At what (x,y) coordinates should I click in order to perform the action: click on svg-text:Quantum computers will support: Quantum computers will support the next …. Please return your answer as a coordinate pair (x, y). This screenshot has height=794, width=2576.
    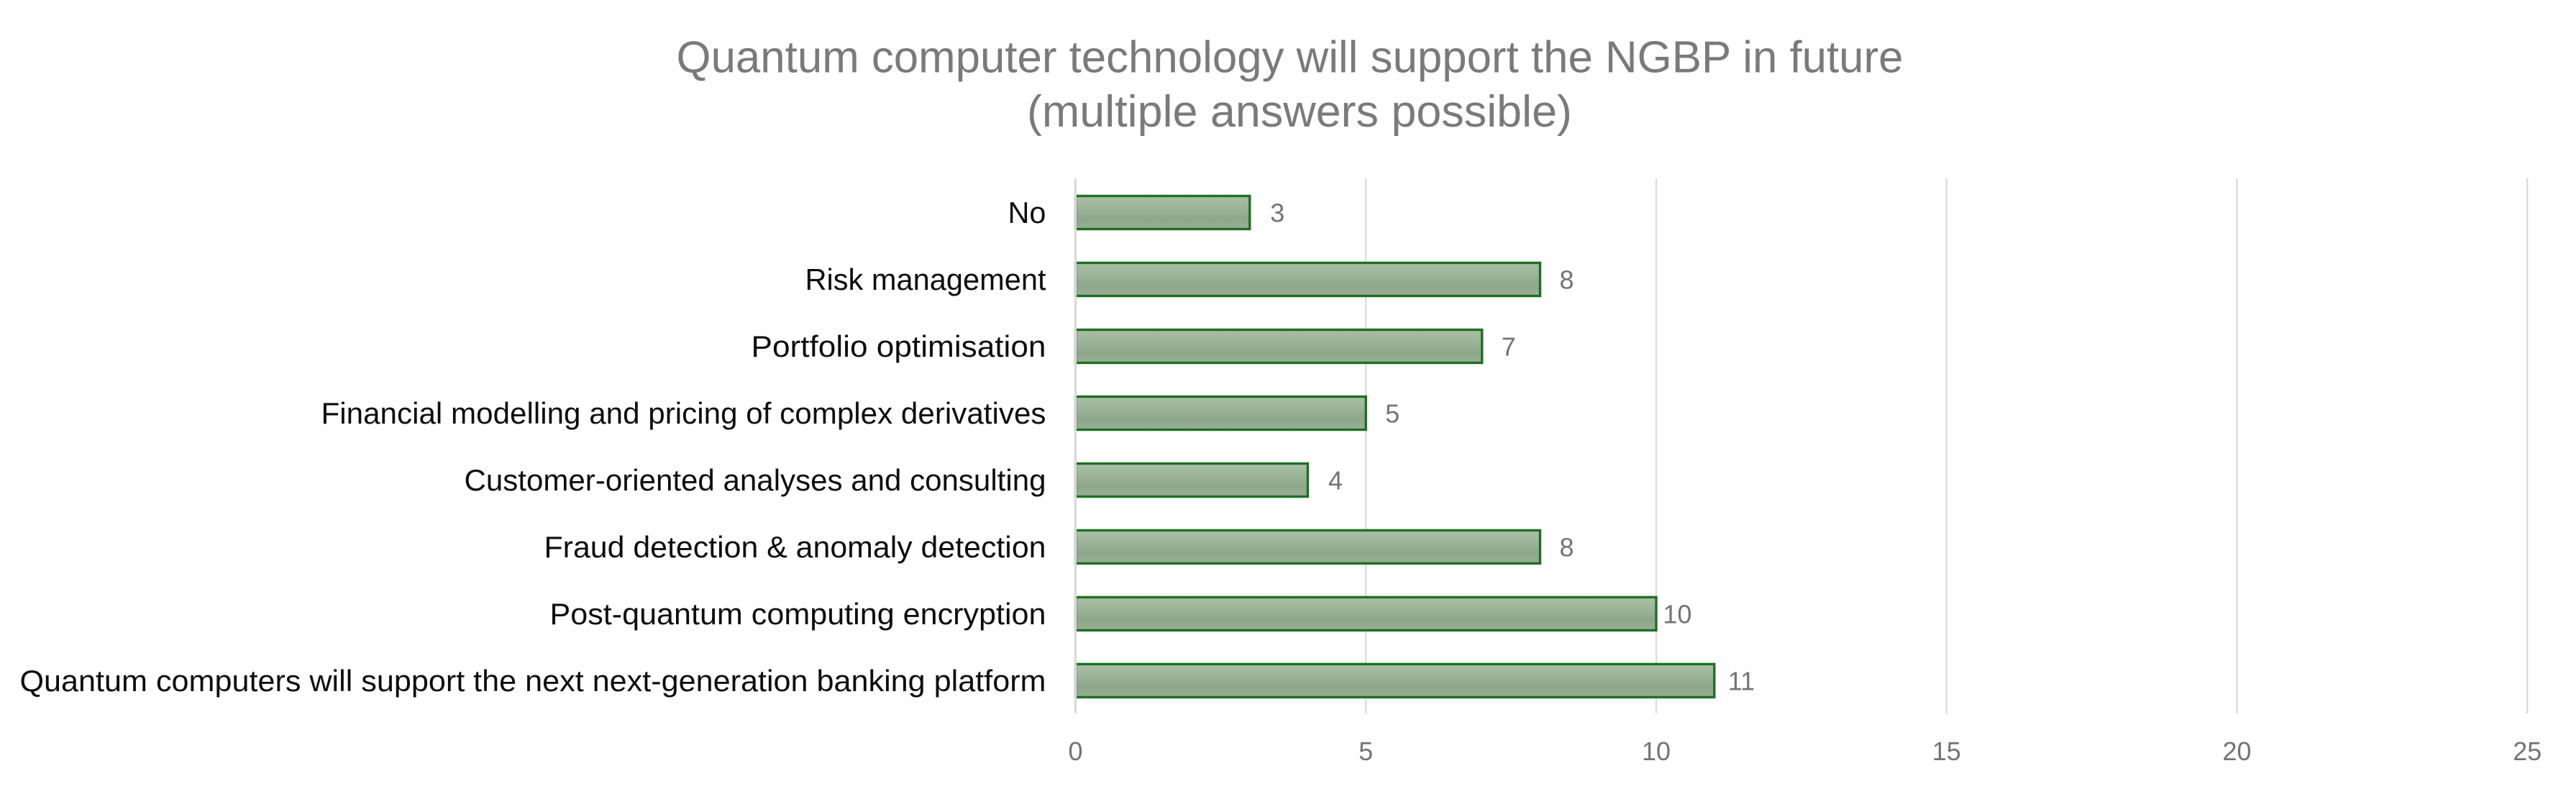
    Looking at the image, I should click on (533, 681).